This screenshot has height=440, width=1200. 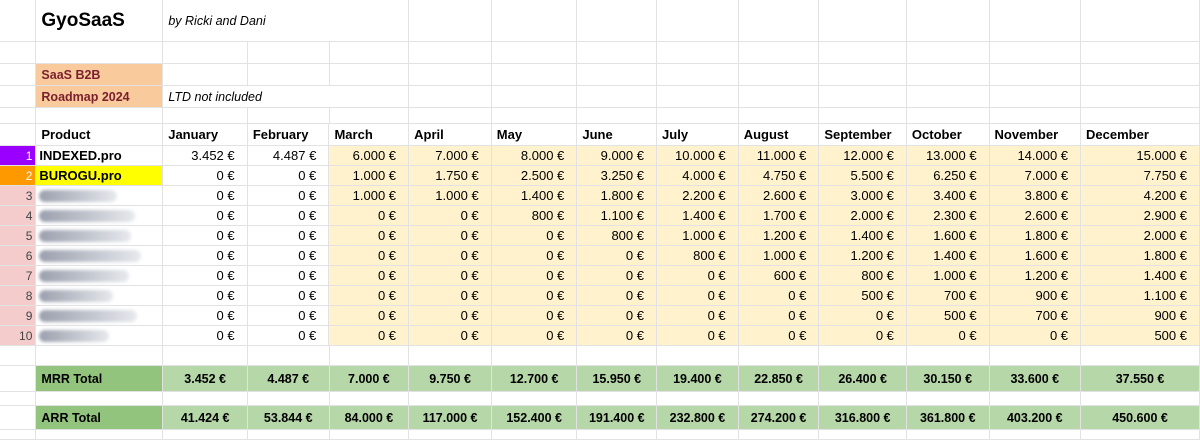 I want to click on column-header-month: August, so click(x=779, y=135).